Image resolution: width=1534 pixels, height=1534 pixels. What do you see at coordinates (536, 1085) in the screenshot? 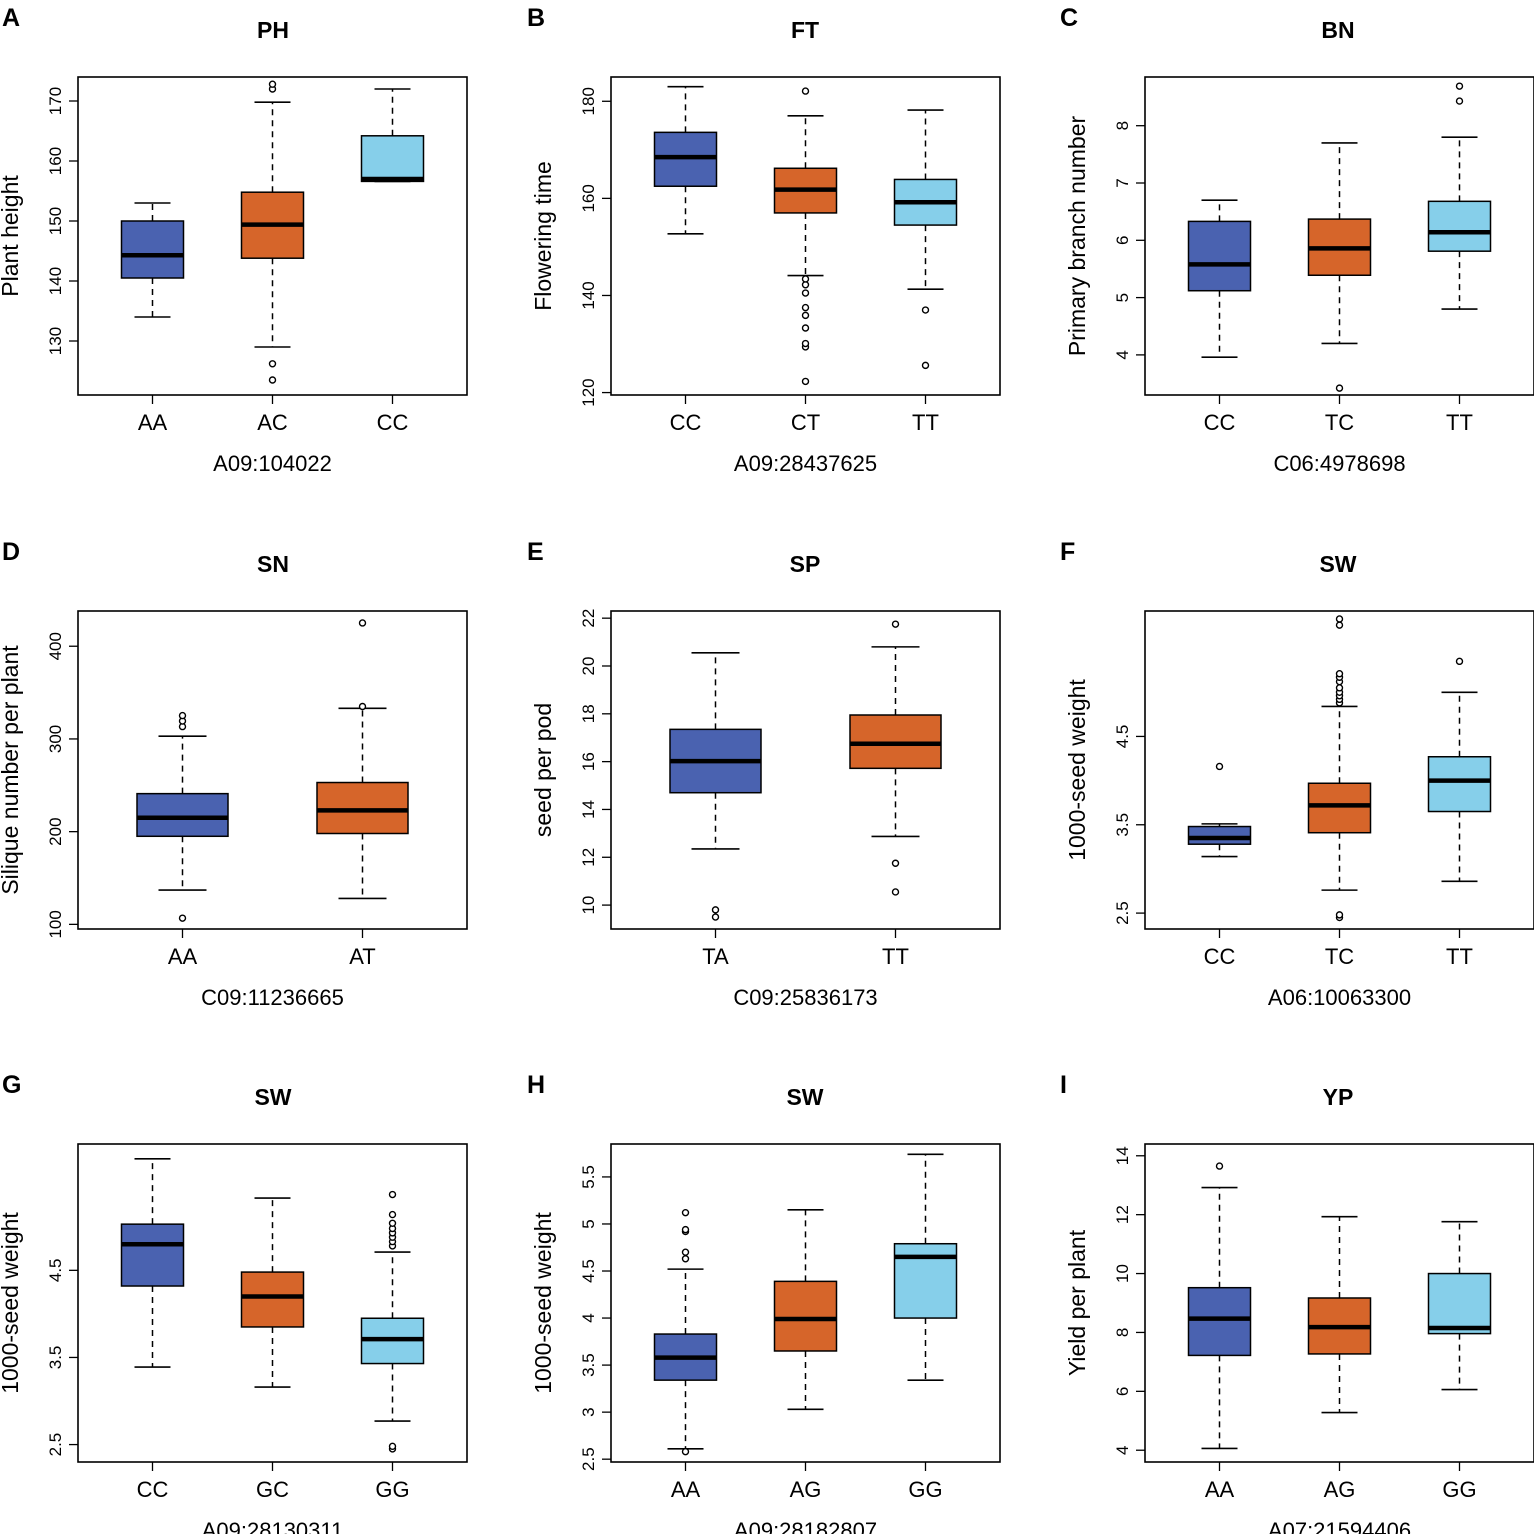
I see `panel-letter: H` at bounding box center [536, 1085].